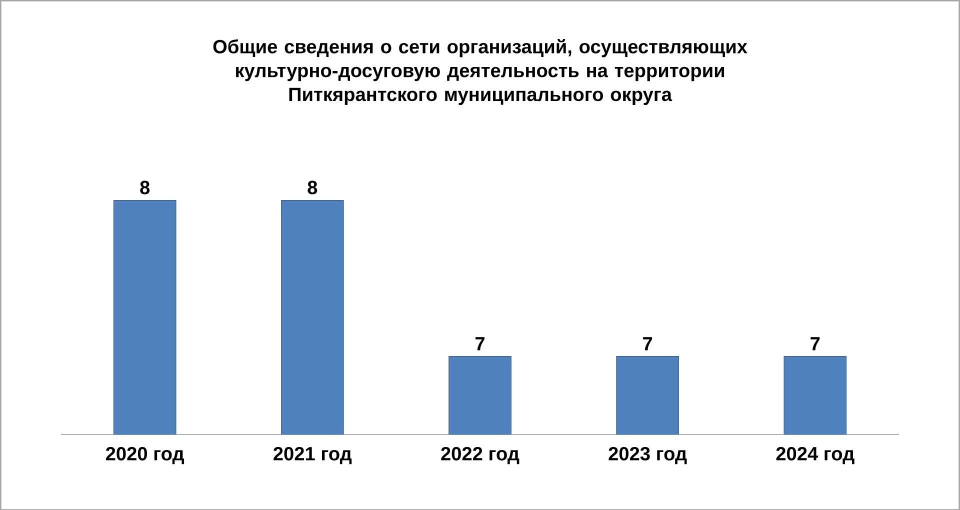 This screenshot has height=510, width=960. Describe the element at coordinates (480, 455) in the screenshot. I see `x-tick-label: 2022 год` at that location.